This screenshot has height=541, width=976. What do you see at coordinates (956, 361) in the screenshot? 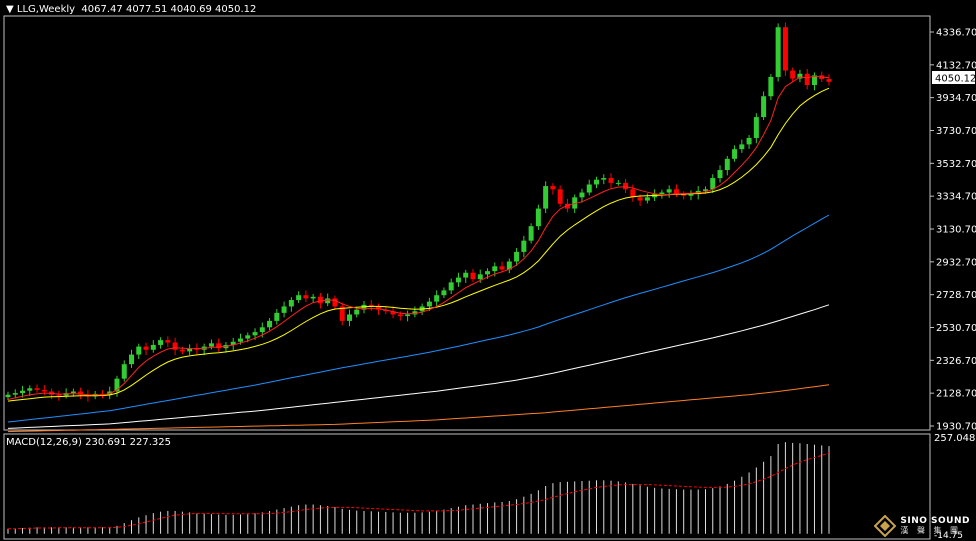
I see `price-tick-label: 2326.70` at bounding box center [956, 361].